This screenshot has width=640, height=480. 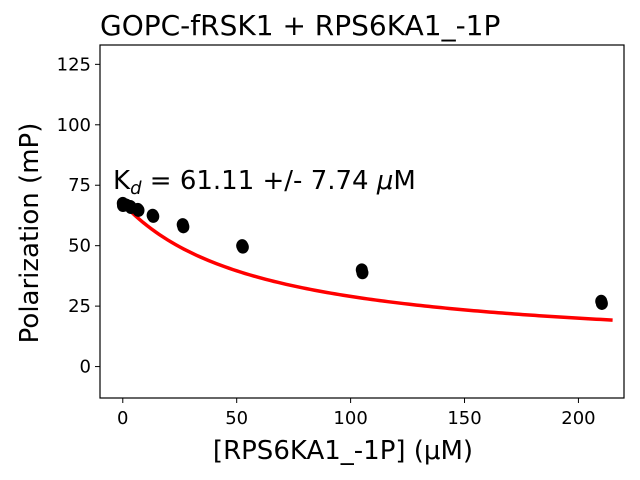 What do you see at coordinates (350, 418) in the screenshot?
I see `x-tick-label: 100` at bounding box center [350, 418].